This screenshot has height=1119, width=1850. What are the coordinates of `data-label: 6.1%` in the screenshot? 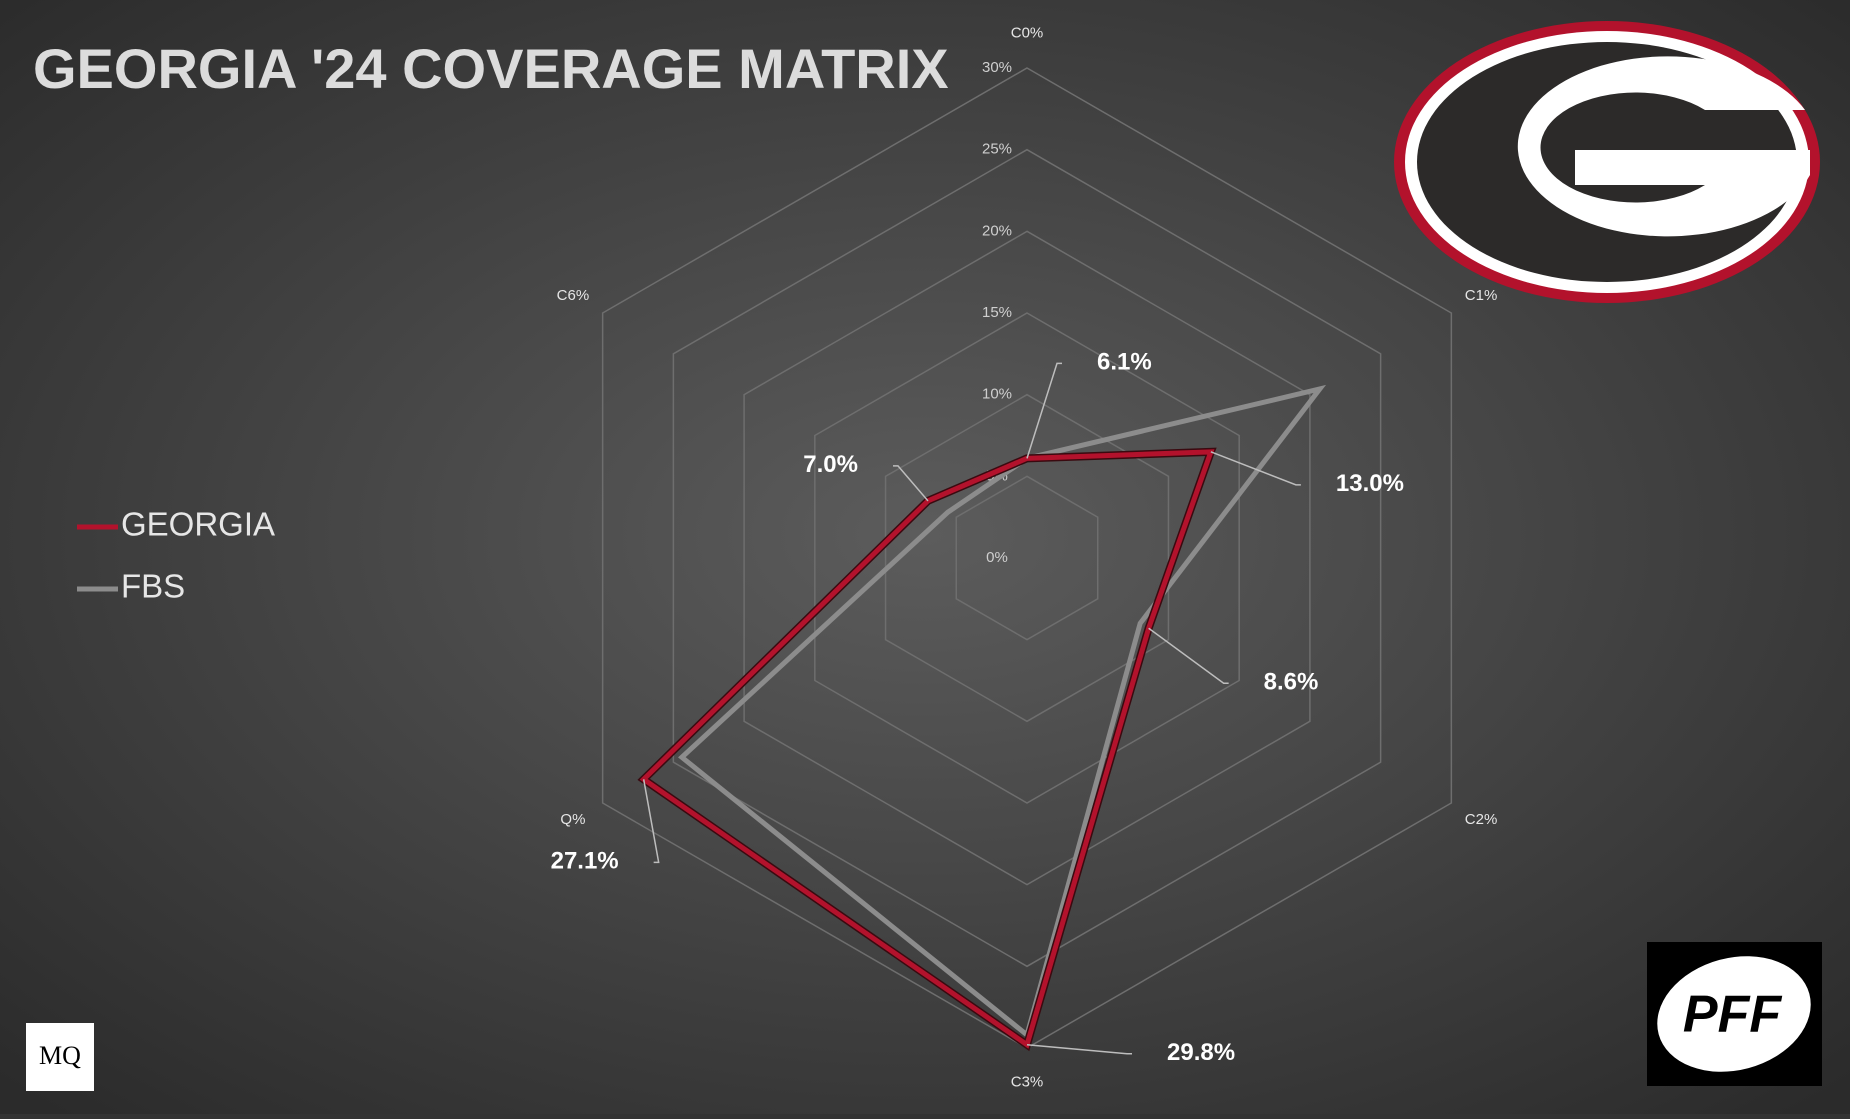 It's located at (1124, 362).